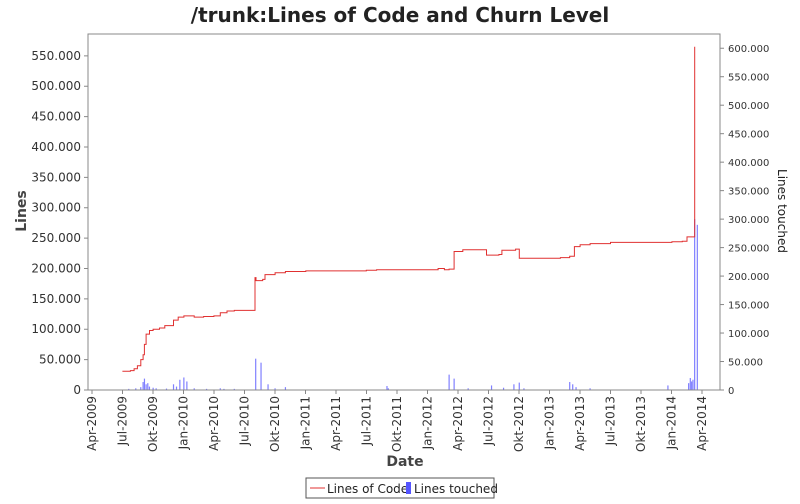 The width and height of the screenshot is (800, 504). I want to click on right-tick-label: 450.000, so click(748, 135).